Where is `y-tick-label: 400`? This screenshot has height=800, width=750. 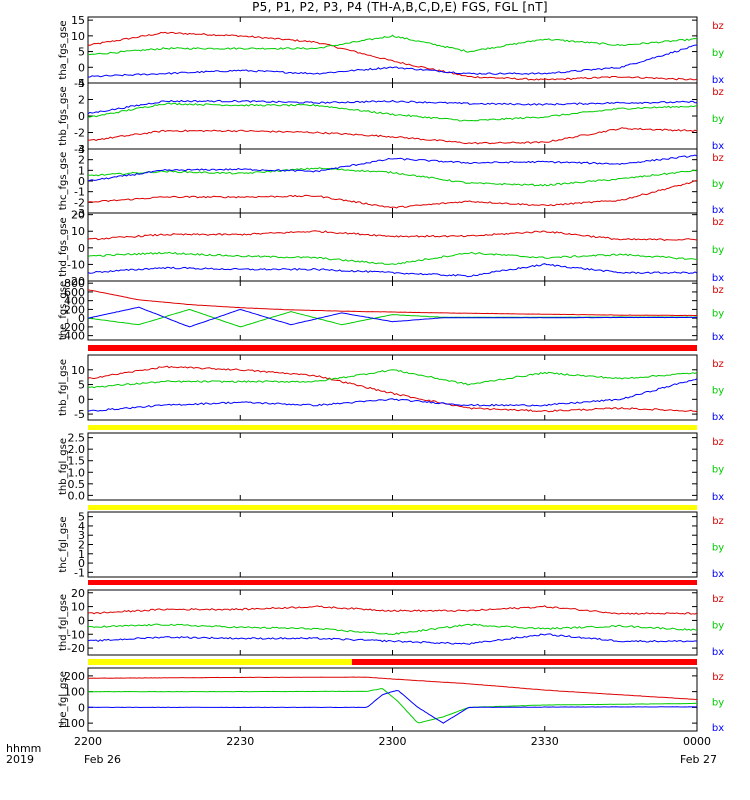
y-tick-label: 400 is located at coordinates (74, 301).